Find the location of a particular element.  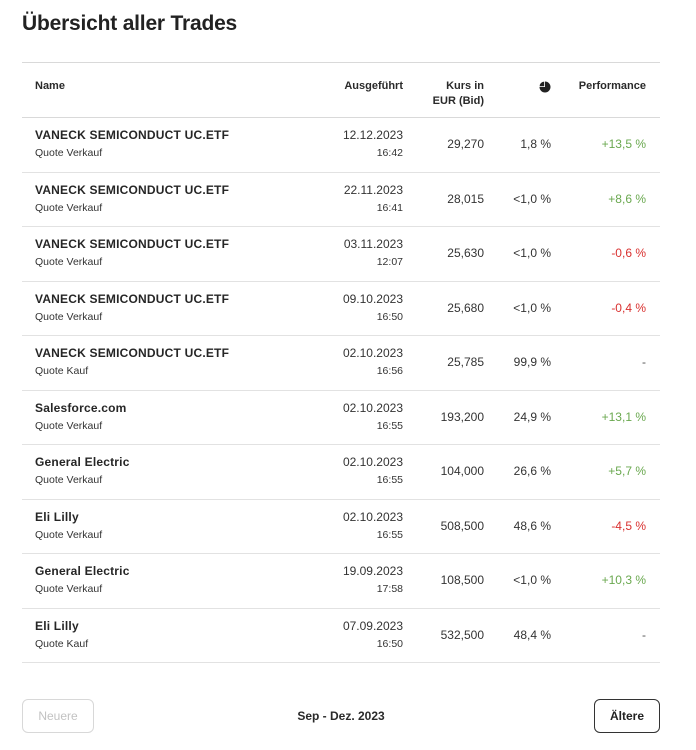

header-performance: Performance is located at coordinates (612, 86).